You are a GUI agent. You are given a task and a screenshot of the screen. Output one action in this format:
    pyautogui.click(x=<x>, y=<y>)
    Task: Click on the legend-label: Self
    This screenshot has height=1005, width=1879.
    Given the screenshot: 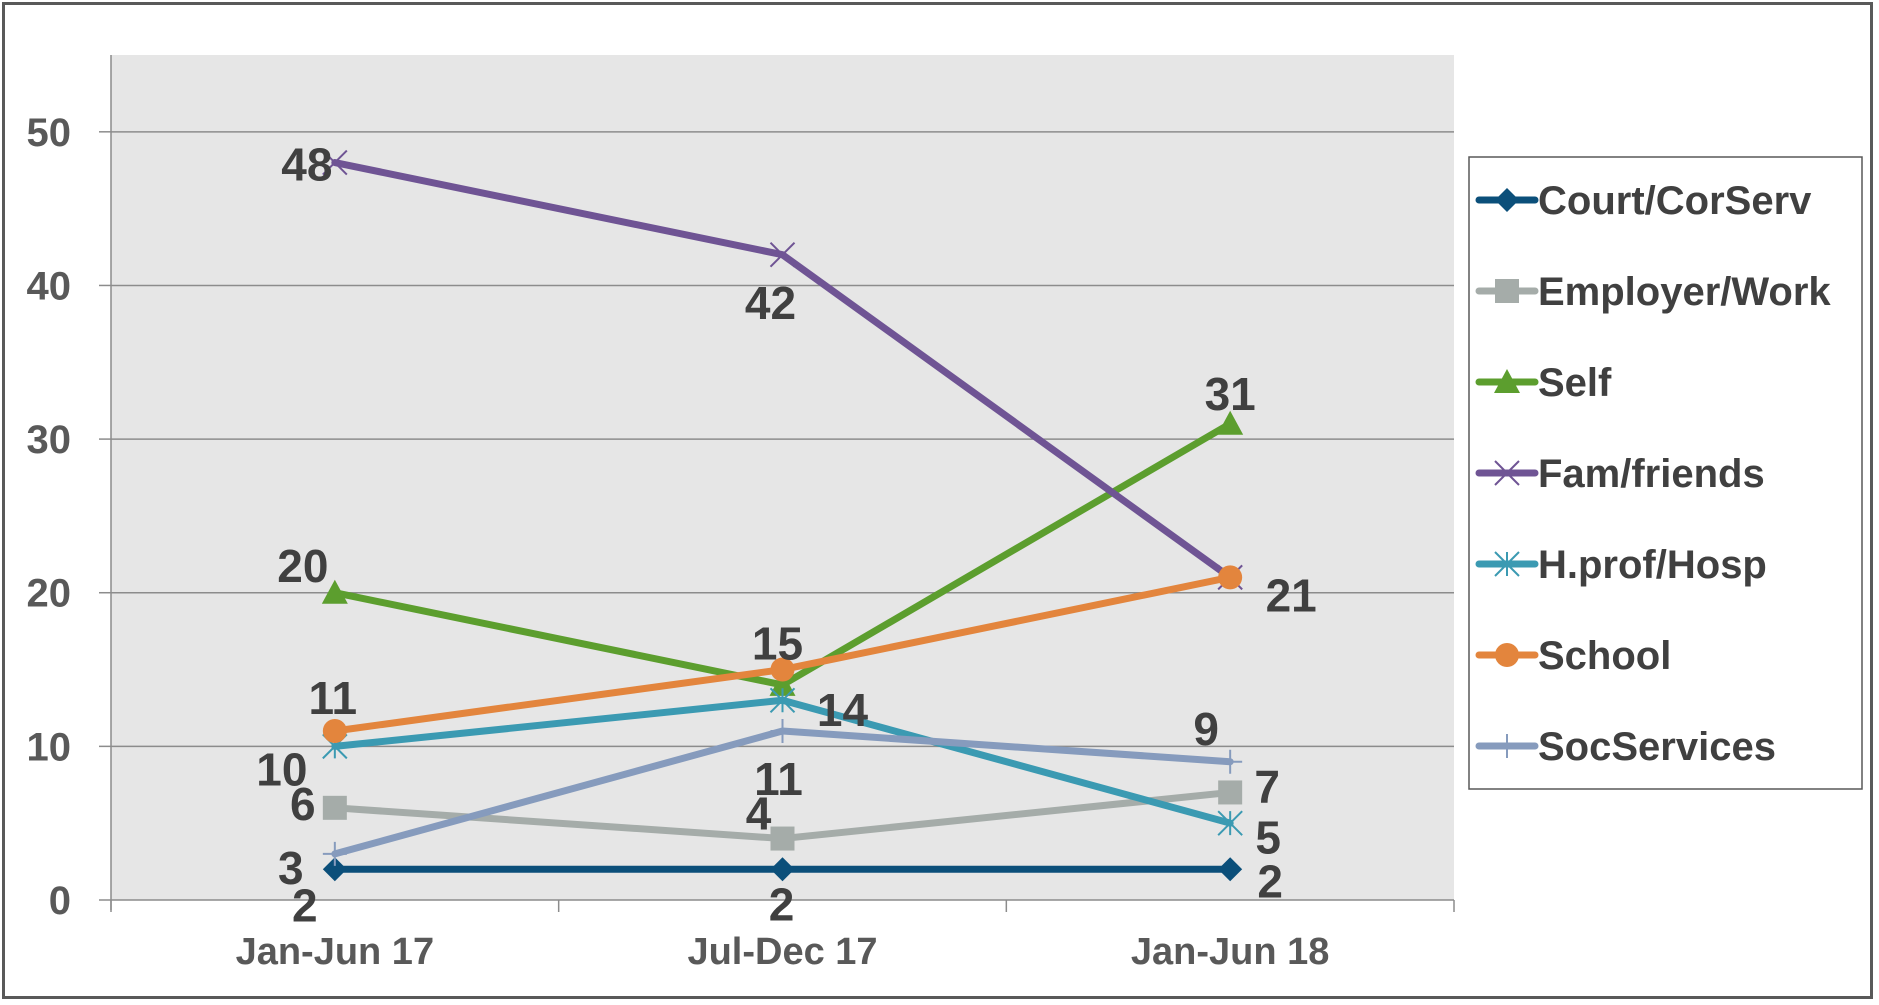 What is the action you would take?
    pyautogui.click(x=1575, y=383)
    